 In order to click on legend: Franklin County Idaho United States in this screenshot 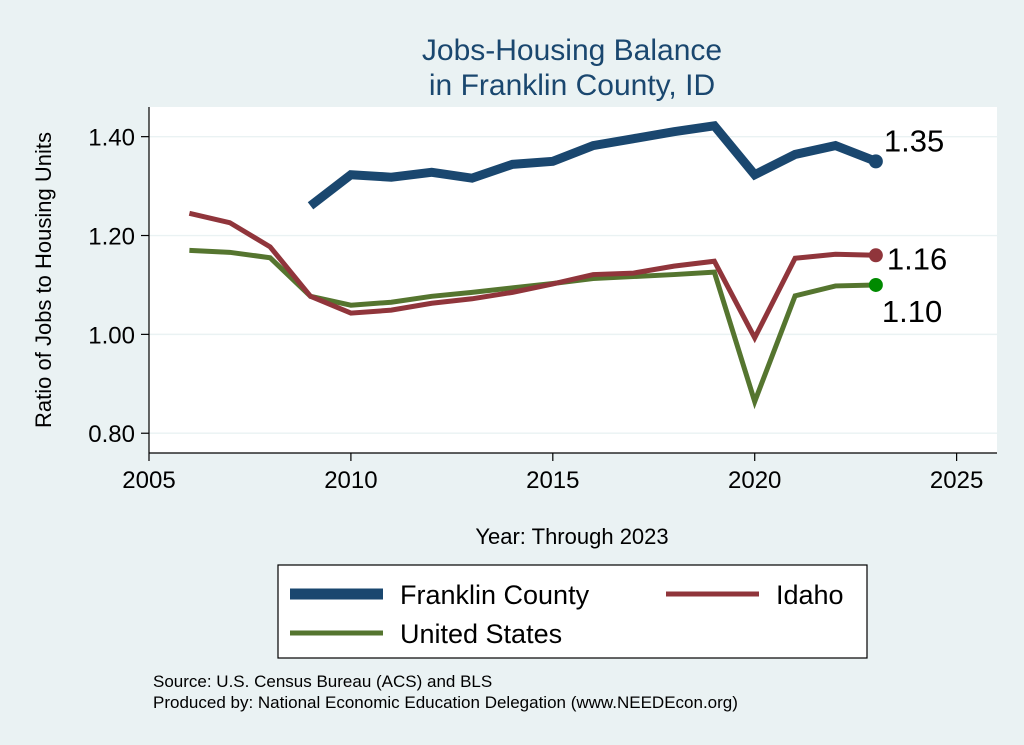, I will do `click(572, 611)`.